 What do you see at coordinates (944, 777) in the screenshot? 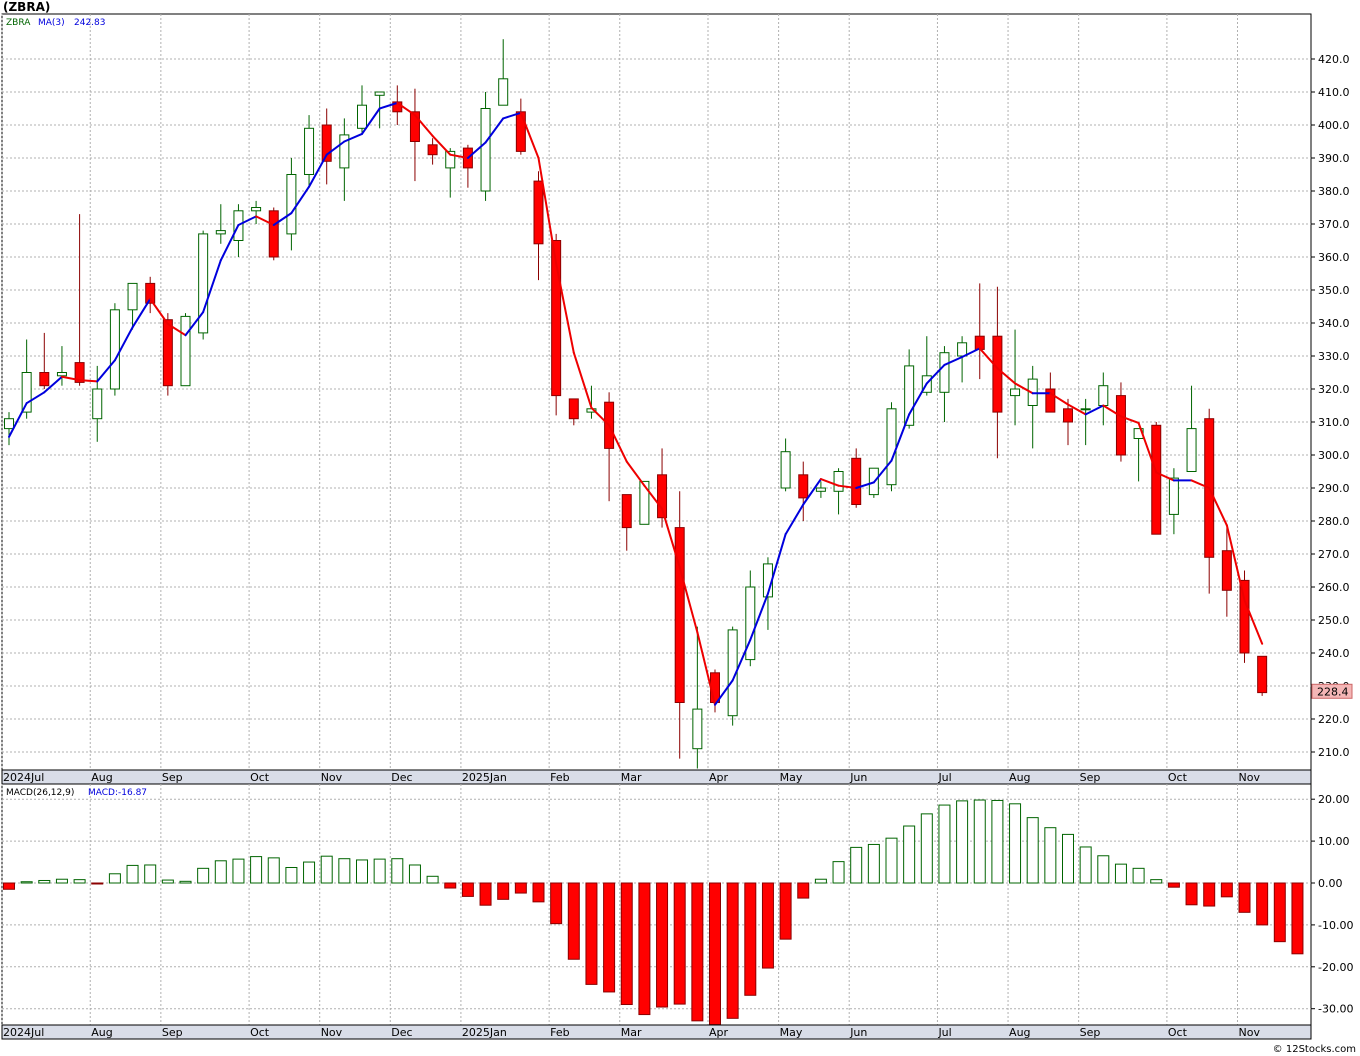
I see `price-x-tick-label: Jul` at bounding box center [944, 777].